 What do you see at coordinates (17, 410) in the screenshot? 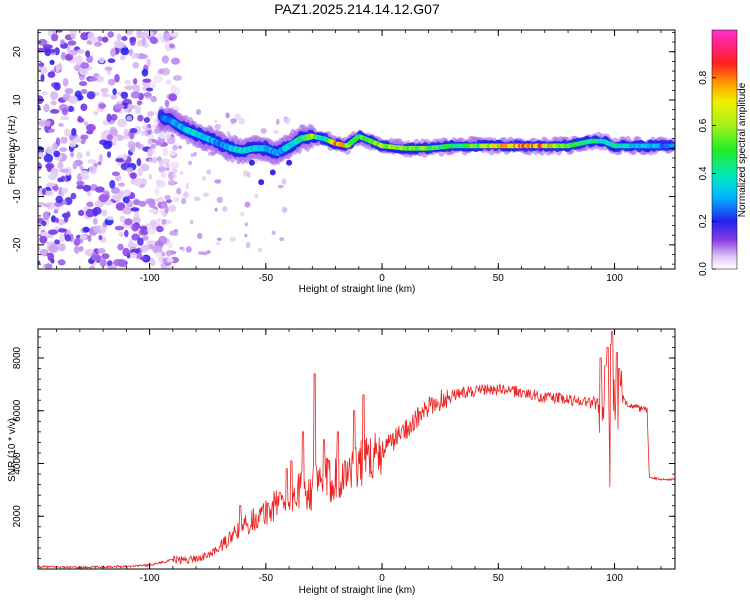
I see `snr-y-tick-label: 6000` at bounding box center [17, 410].